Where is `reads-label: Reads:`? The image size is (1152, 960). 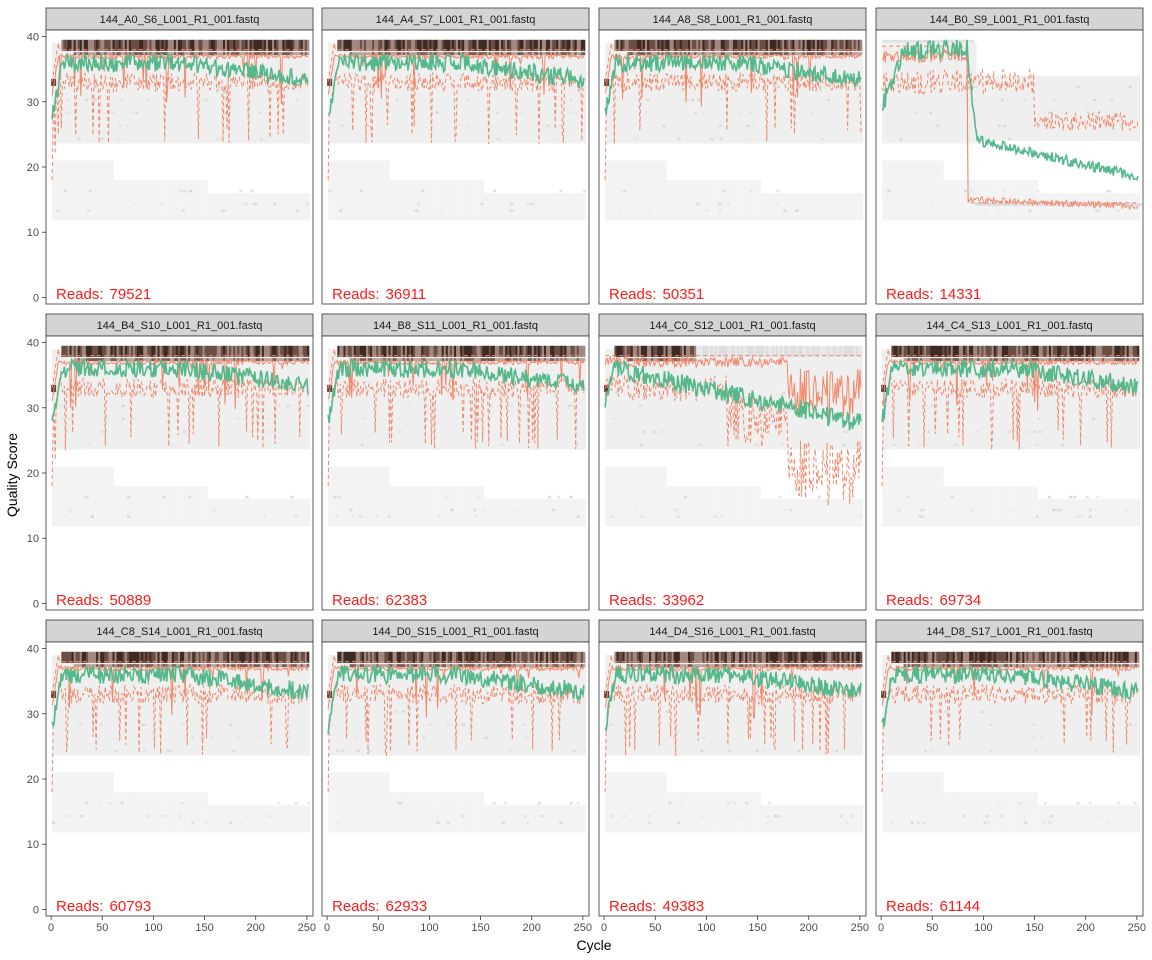
reads-label: Reads: is located at coordinates (356, 600).